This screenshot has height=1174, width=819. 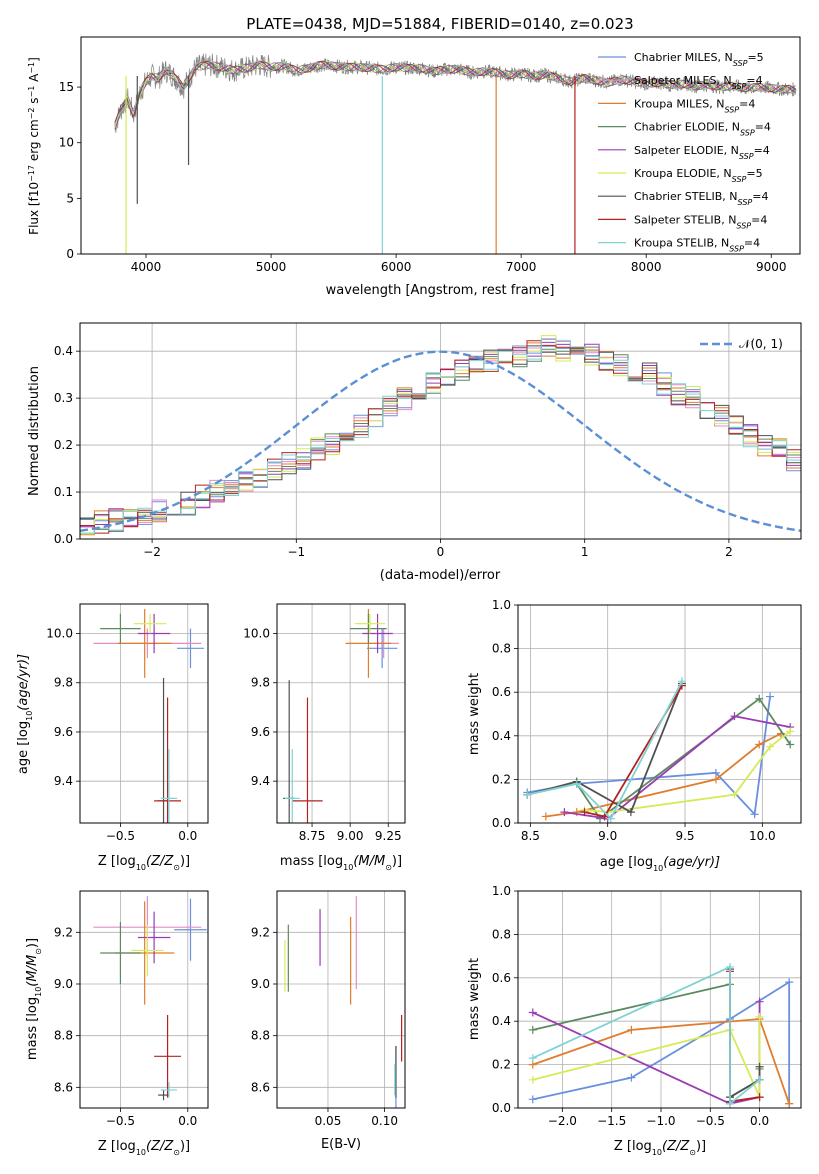 I want to click on y-axis-label-part: ], so click(x=34, y=59).